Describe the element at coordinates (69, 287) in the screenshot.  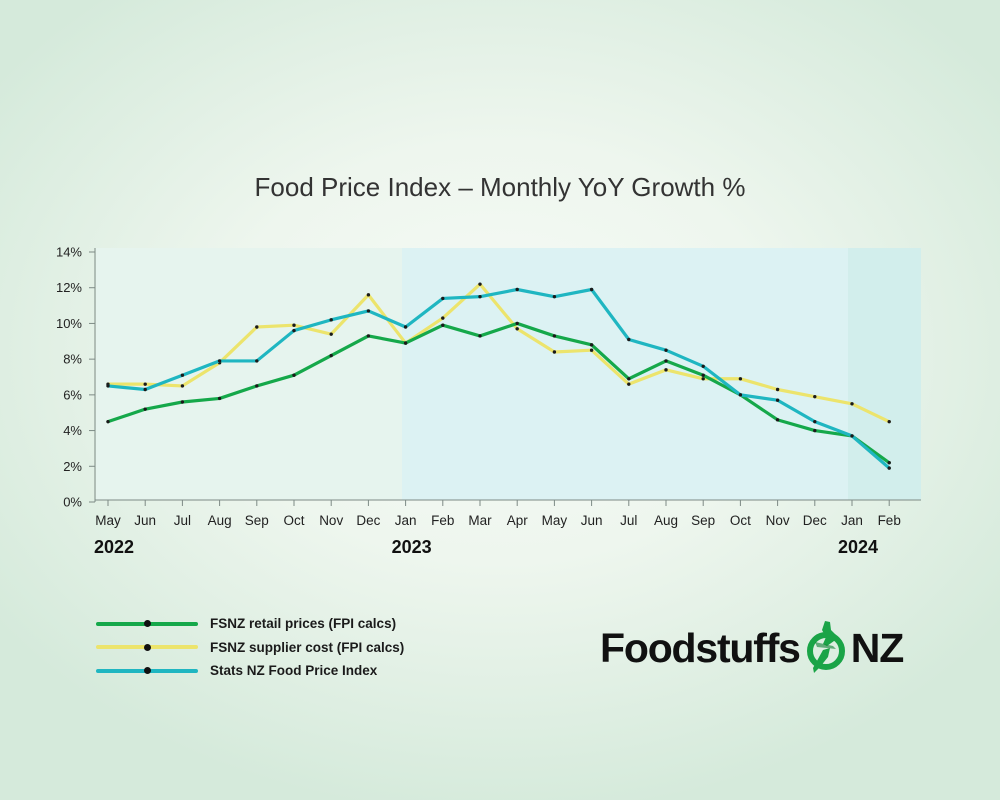
I see `y-tick-label: 12%` at that location.